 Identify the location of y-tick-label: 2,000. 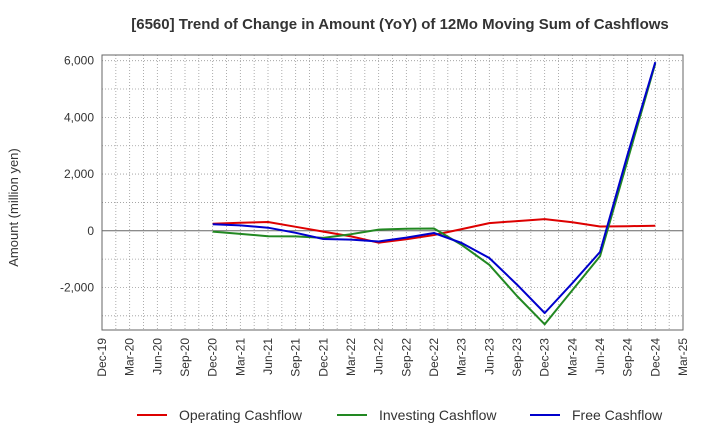
(79, 174).